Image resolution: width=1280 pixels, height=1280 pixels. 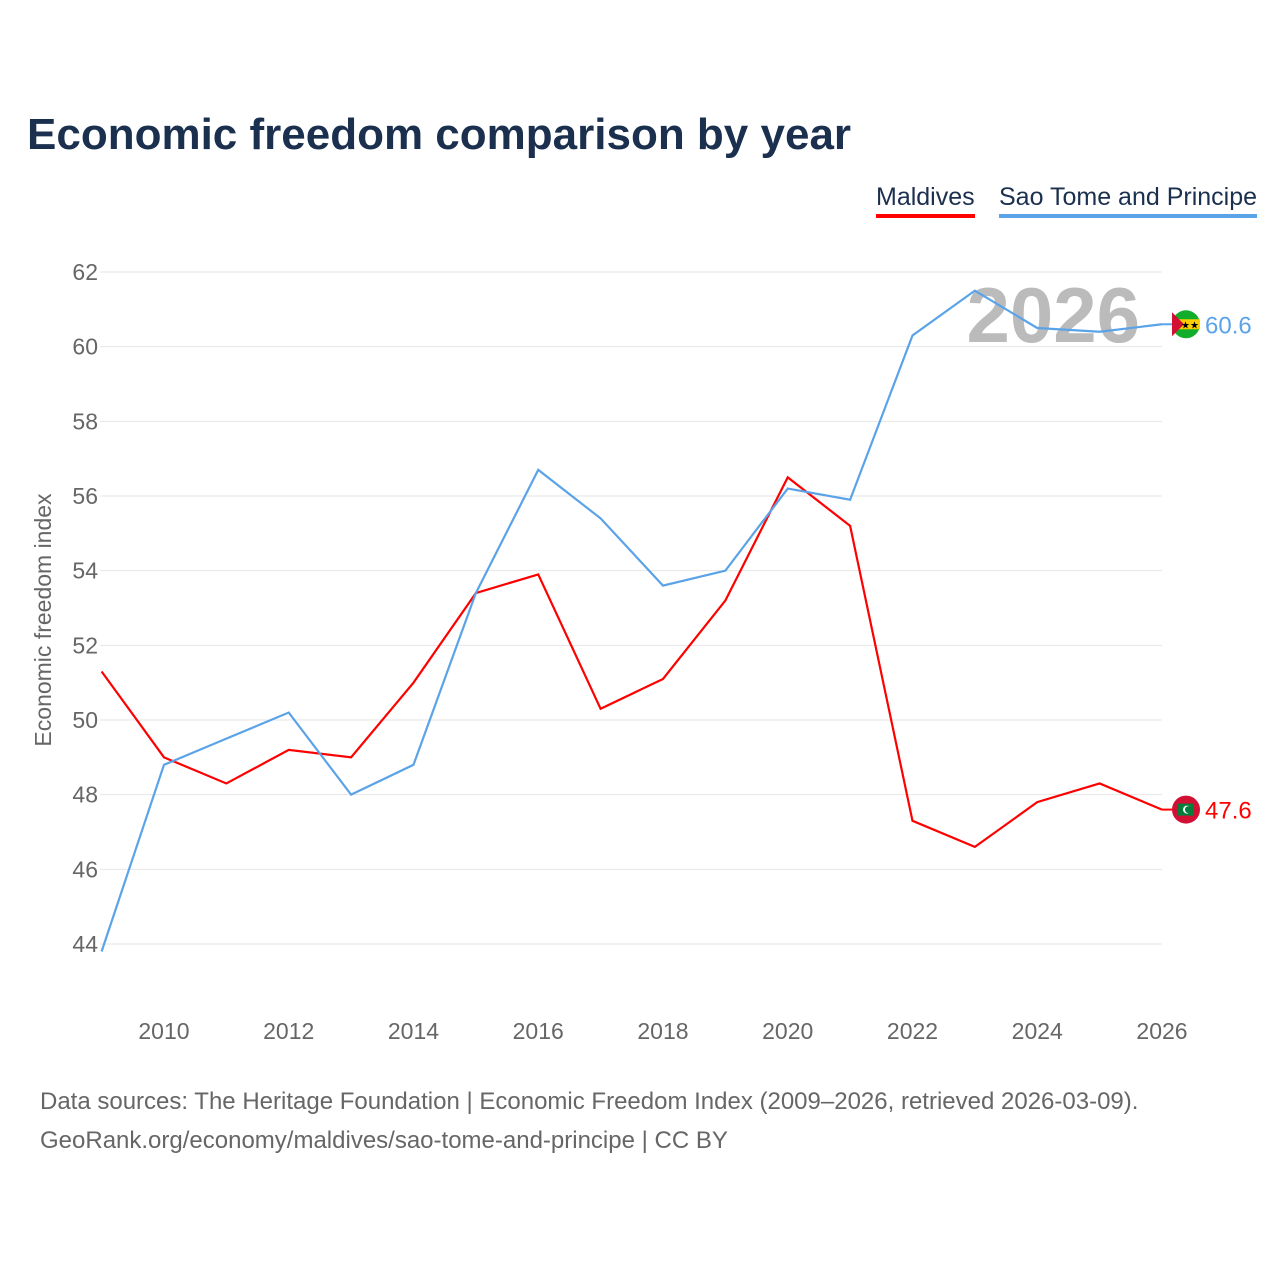 I want to click on x-tick-label: 2014, so click(x=413, y=1031).